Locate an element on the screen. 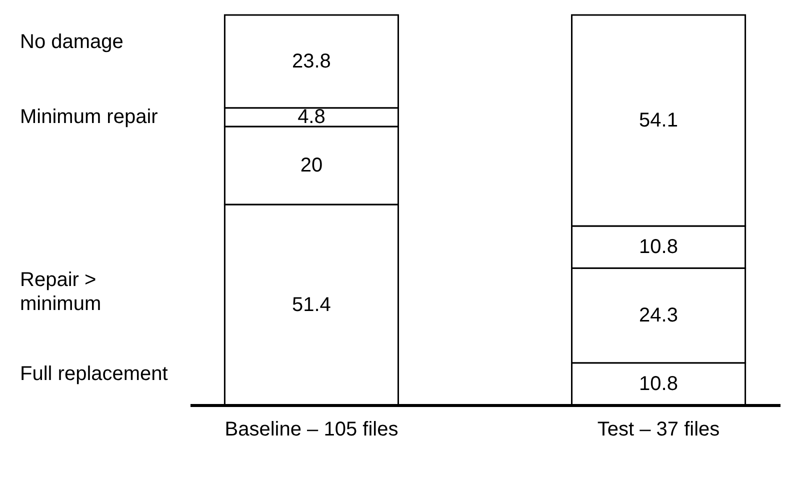 This screenshot has height=493, width=794. data-label: 20 is located at coordinates (311, 165).